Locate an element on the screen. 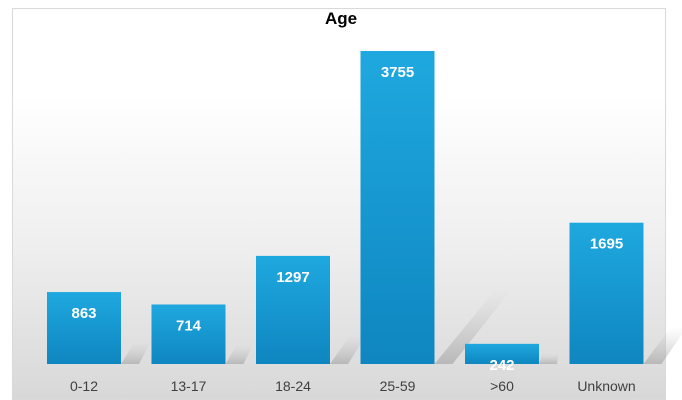  x-tick-label: 13-17 is located at coordinates (189, 386).